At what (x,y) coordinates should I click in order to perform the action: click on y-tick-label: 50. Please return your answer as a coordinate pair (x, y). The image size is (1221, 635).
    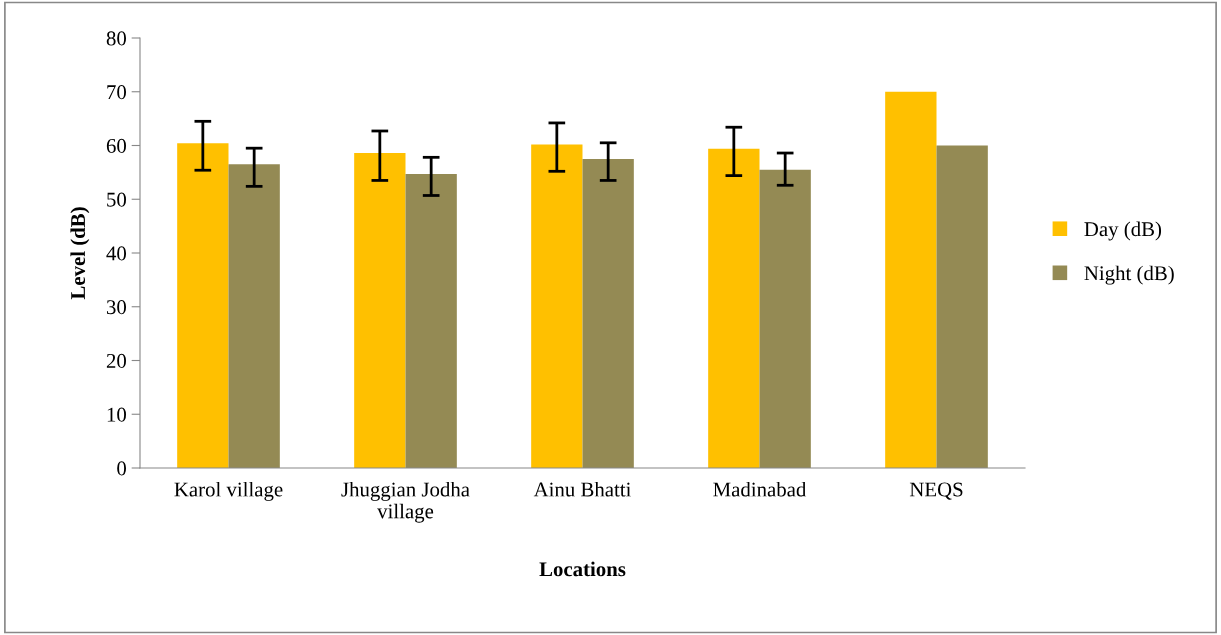
    Looking at the image, I should click on (117, 199).